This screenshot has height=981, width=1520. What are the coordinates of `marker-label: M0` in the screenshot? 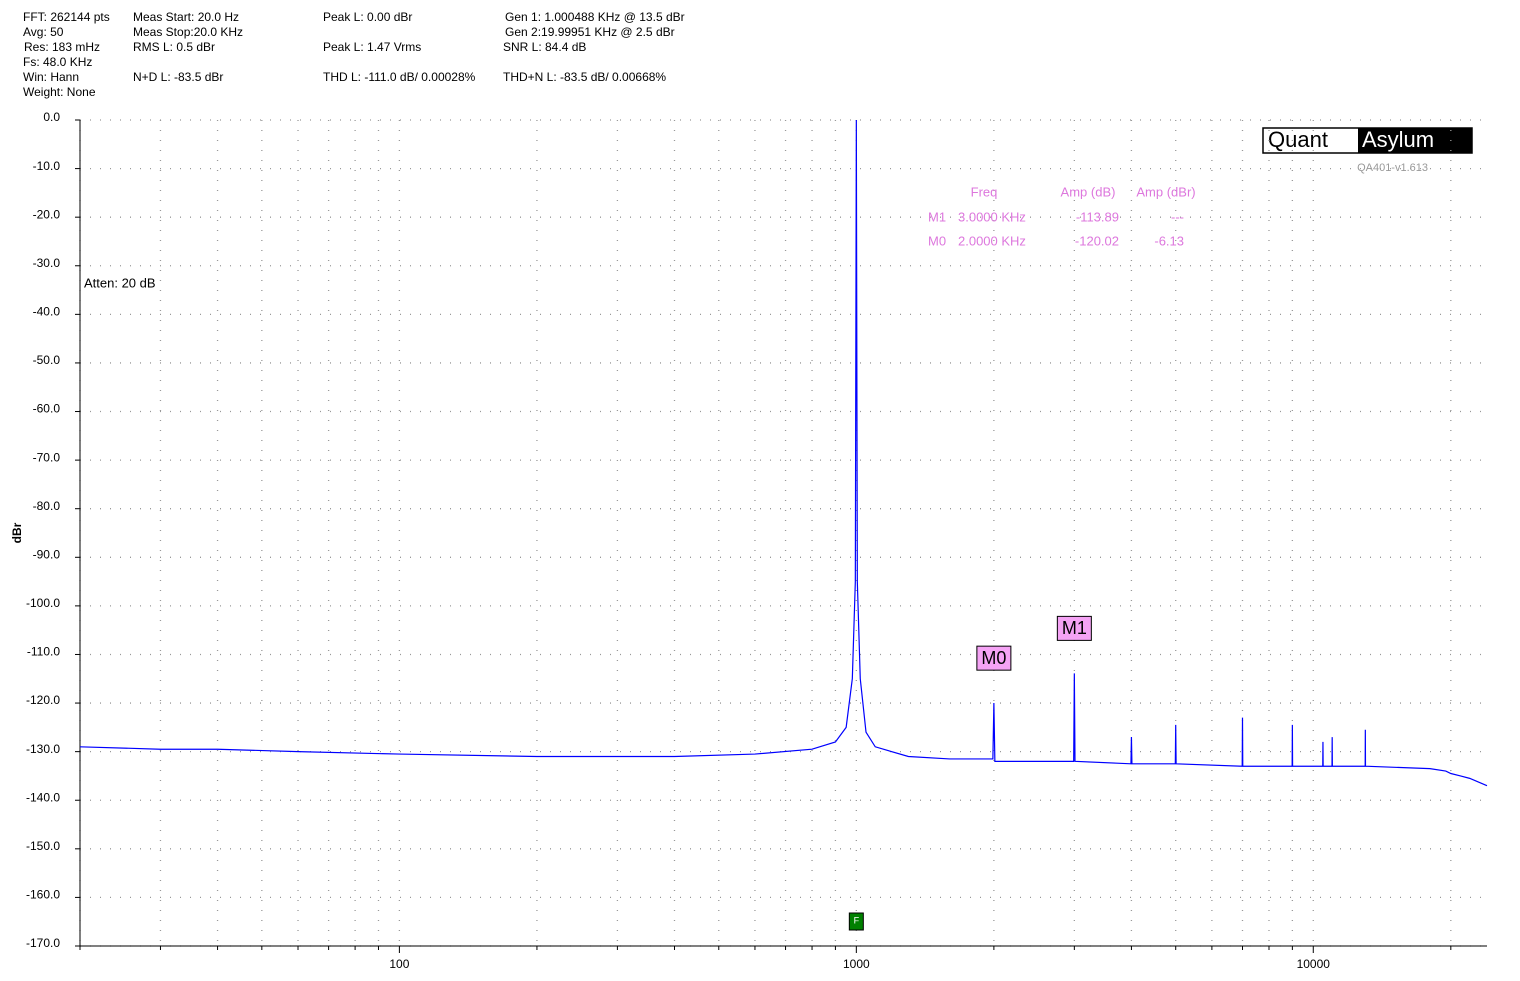 It's located at (993, 658).